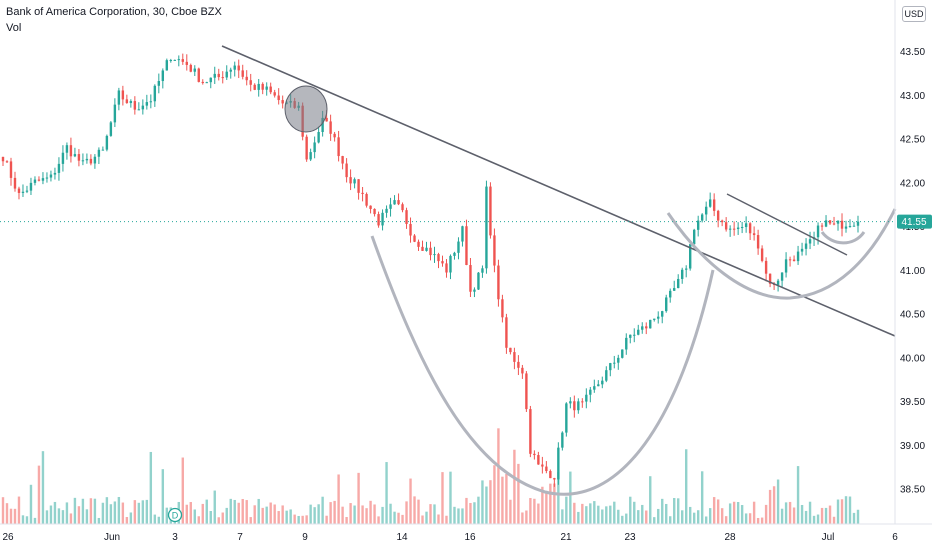  I want to click on secondary-cup-arc-drawing, so click(781, 254).